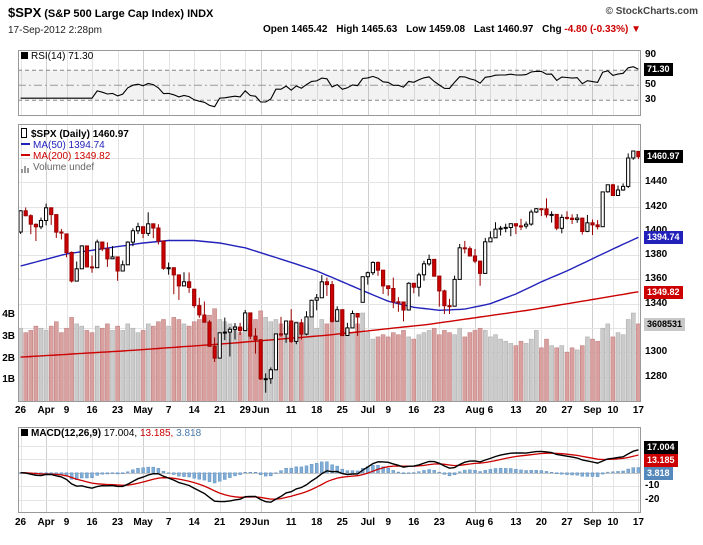  What do you see at coordinates (309, 29) in the screenshot?
I see `open-value: 1465.42` at bounding box center [309, 29].